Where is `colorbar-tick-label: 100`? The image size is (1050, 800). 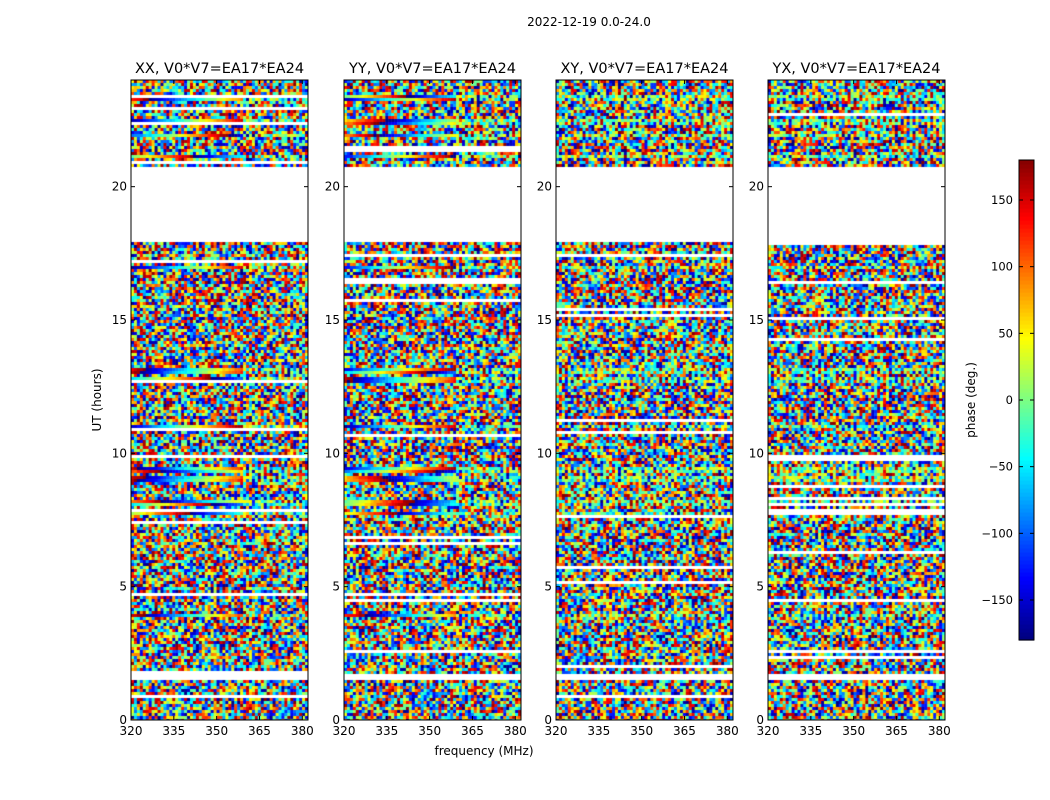
colorbar-tick-label: 100 is located at coordinates (1002, 267).